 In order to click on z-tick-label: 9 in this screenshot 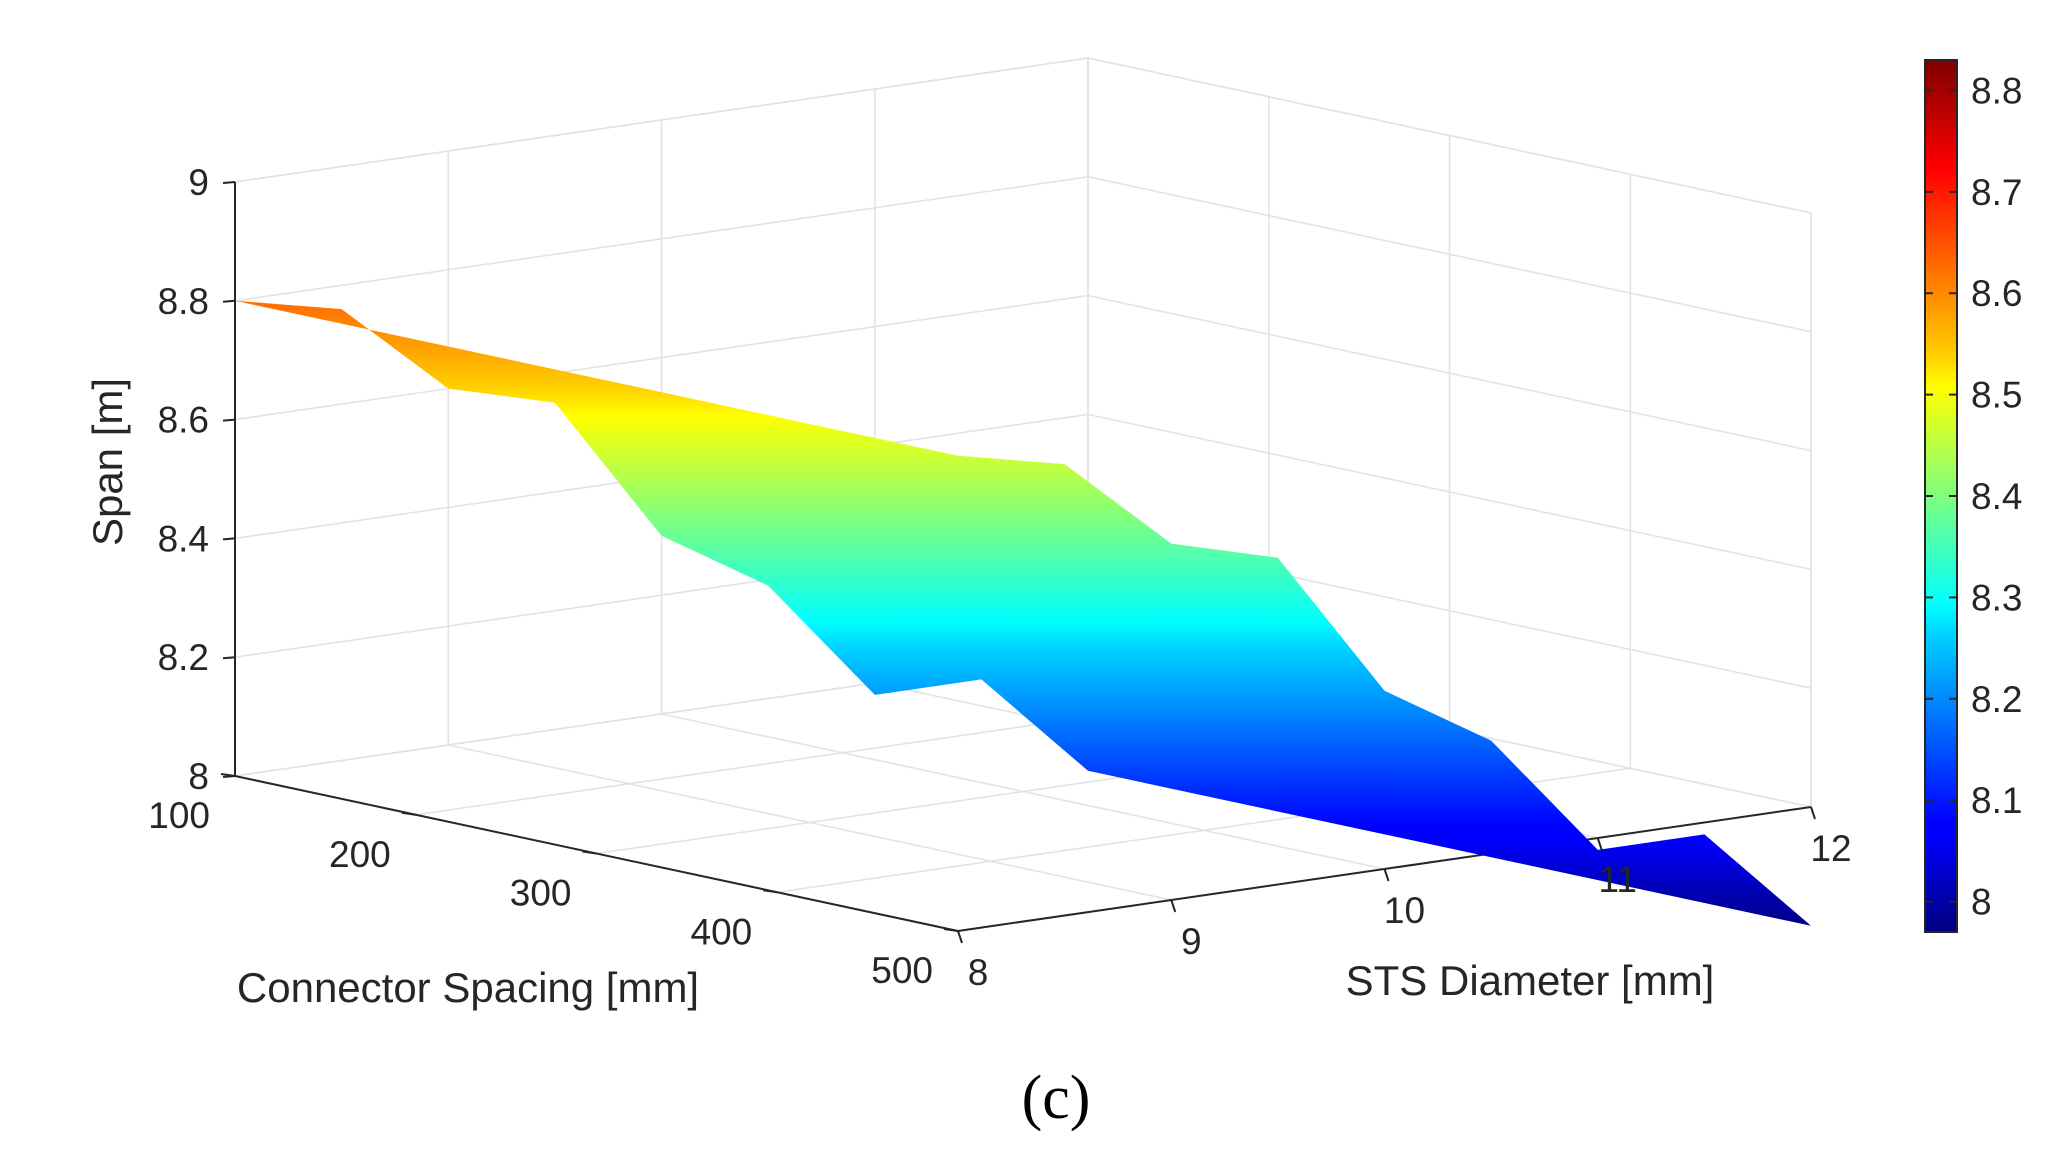, I will do `click(198, 182)`.